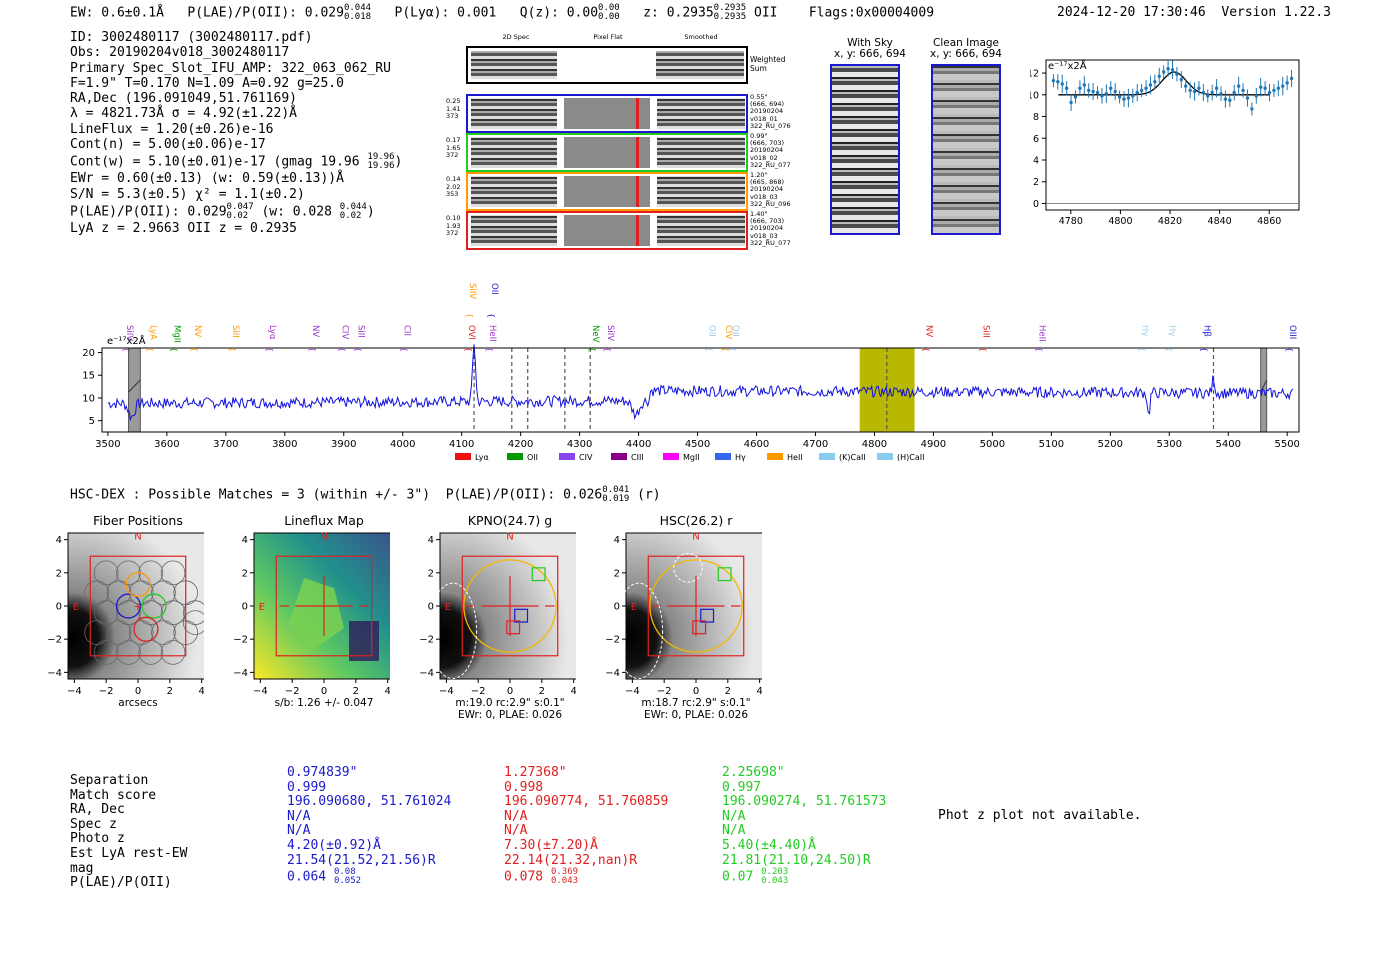 This screenshot has width=1400, height=953. I want to click on row-left-value: 1.93, so click(453, 225).